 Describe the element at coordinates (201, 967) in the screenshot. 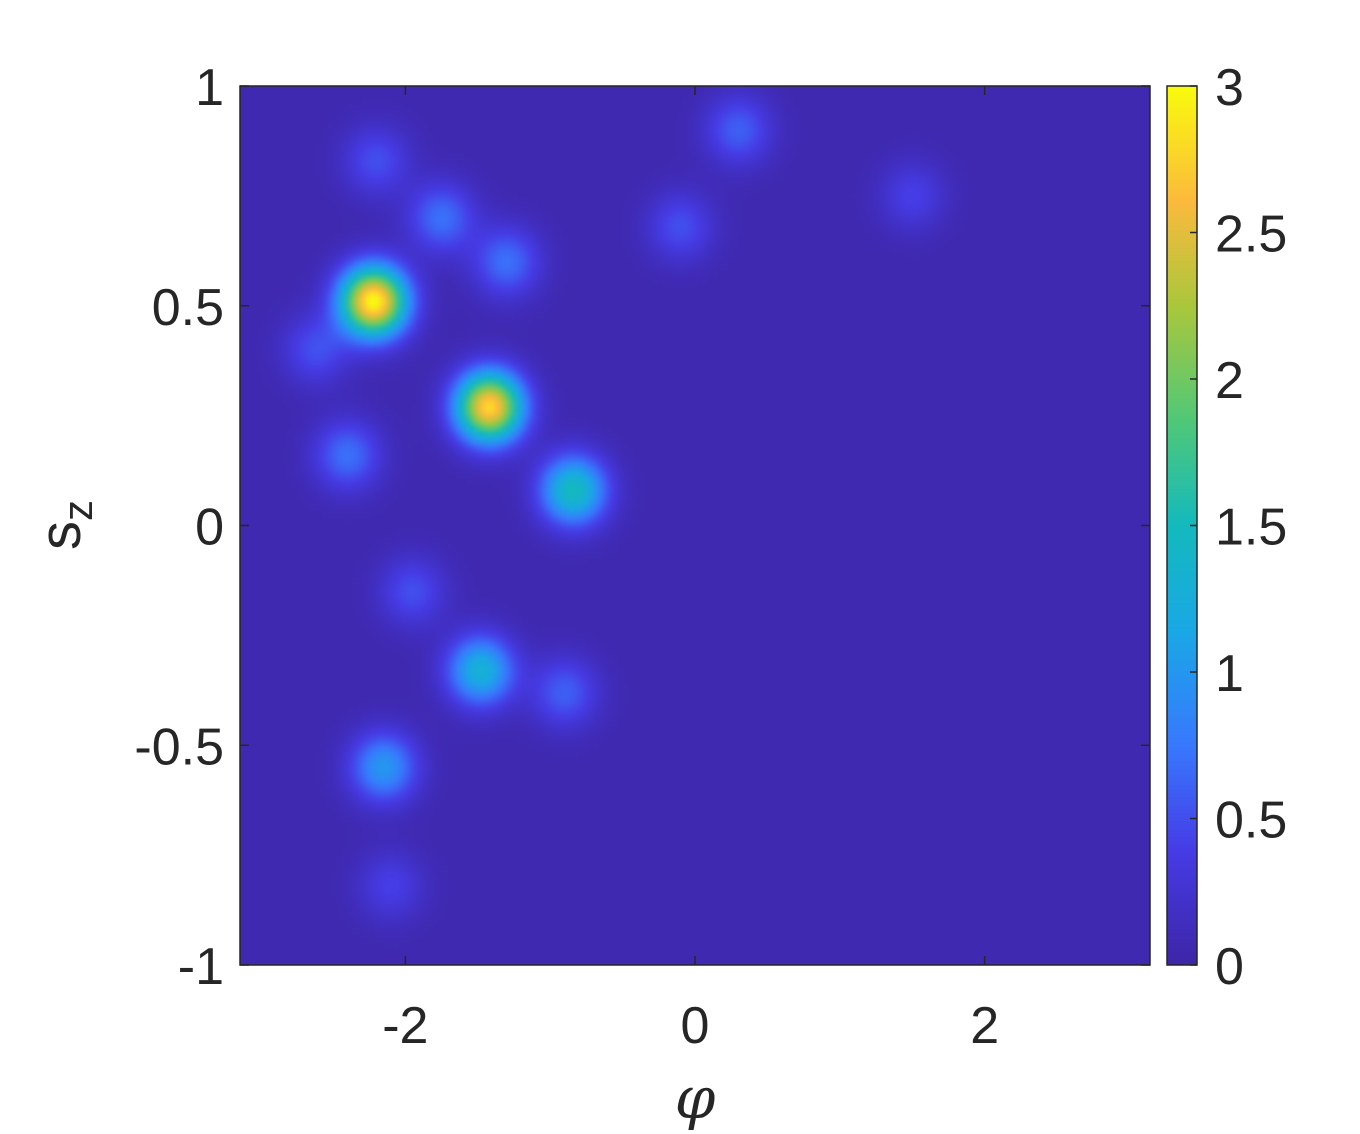

I see `y-tick-label: -1` at that location.